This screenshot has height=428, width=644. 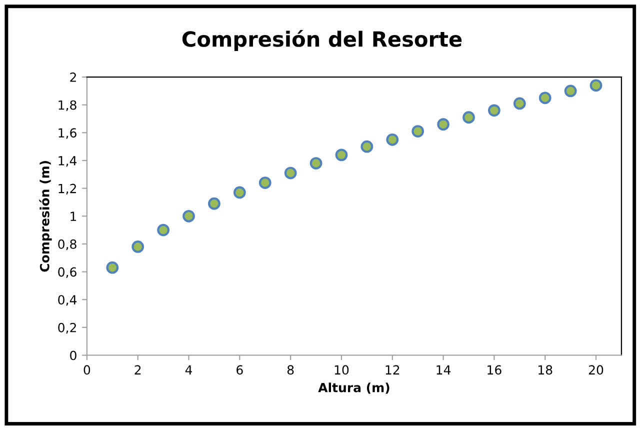 What do you see at coordinates (45, 216) in the screenshot?
I see `y-axis-title: Compresión (m)` at bounding box center [45, 216].